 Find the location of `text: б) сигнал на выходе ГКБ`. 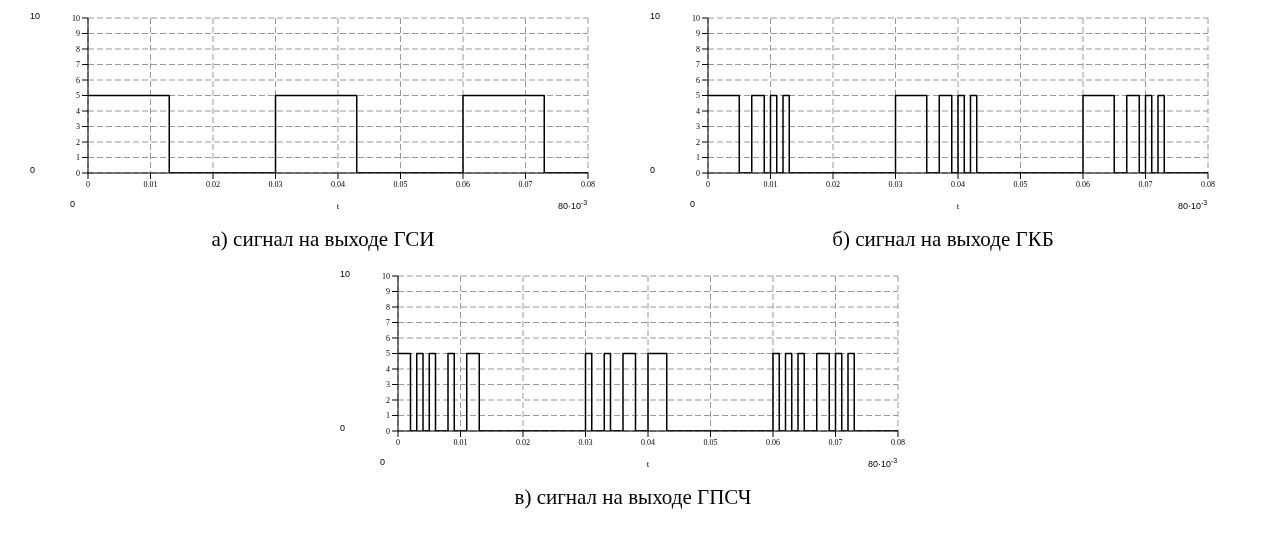

text: б) сигнал на выходе ГКБ is located at coordinates (943, 239).